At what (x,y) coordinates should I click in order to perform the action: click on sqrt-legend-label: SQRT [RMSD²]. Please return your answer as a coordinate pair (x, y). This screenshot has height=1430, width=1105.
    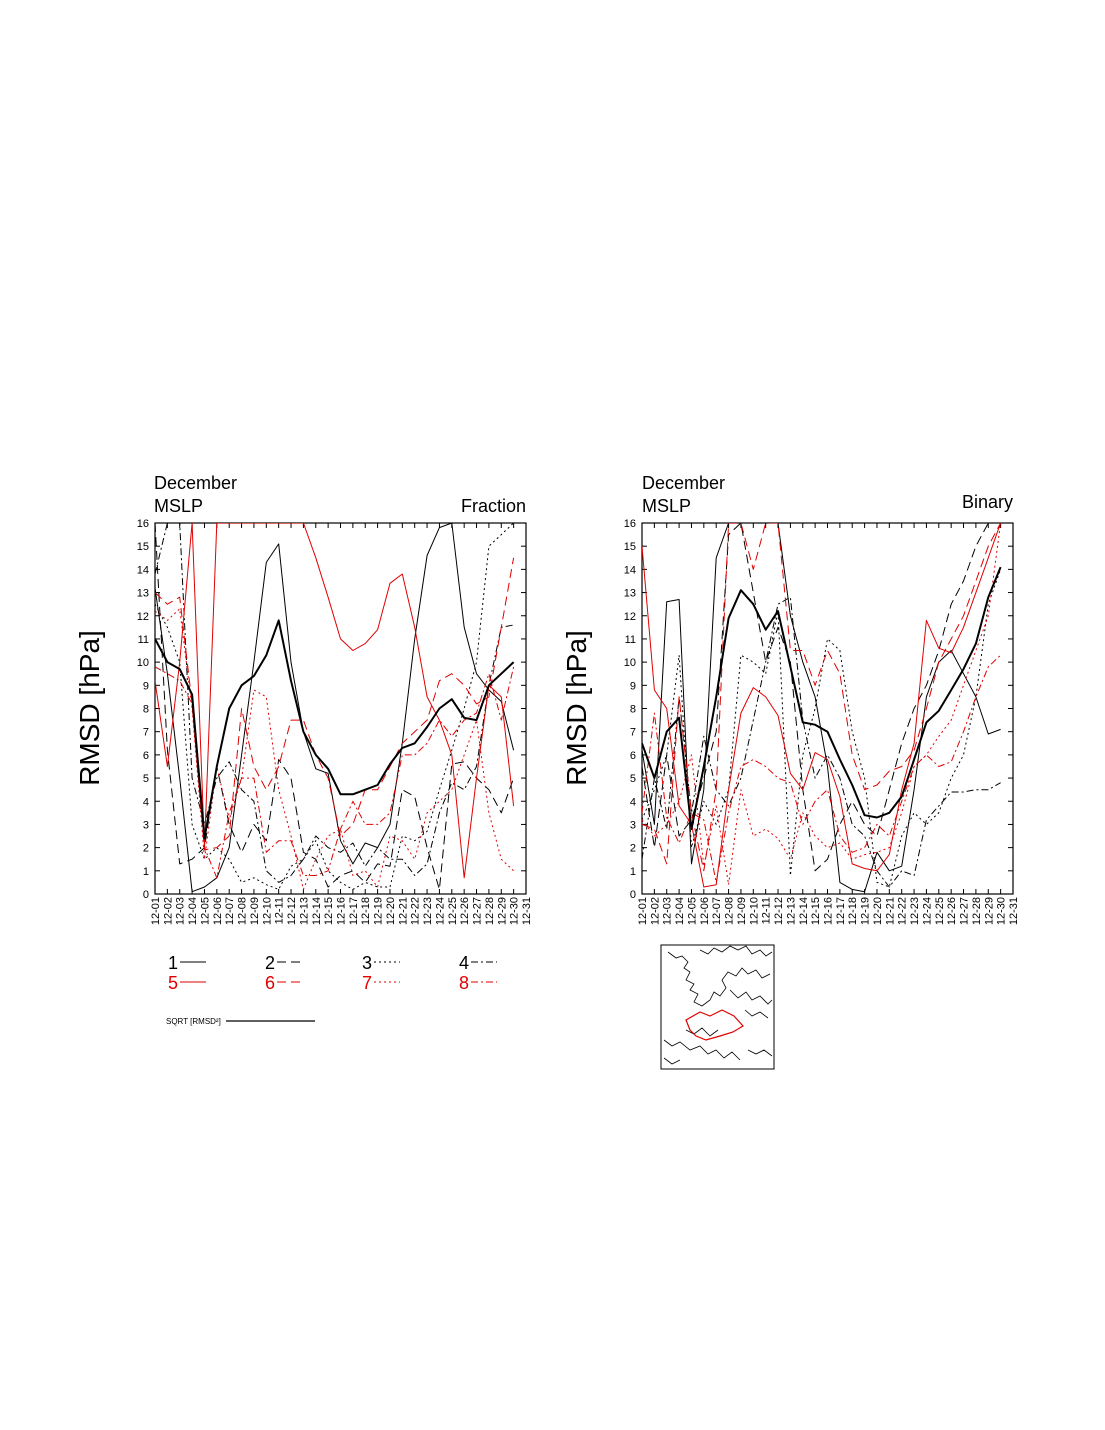
    Looking at the image, I should click on (193, 1021).